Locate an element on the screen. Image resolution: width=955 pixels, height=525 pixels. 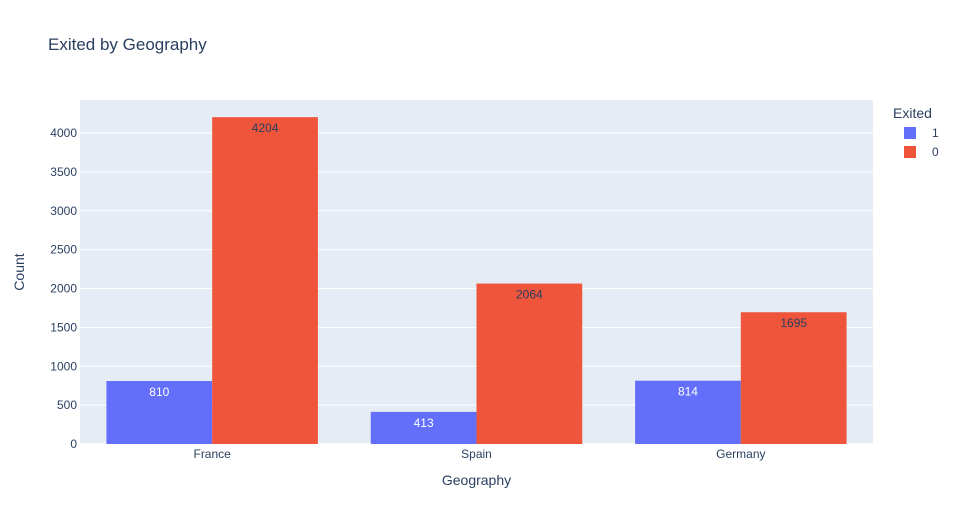
x-tick-labels: France Spain Germany is located at coordinates (479, 454).